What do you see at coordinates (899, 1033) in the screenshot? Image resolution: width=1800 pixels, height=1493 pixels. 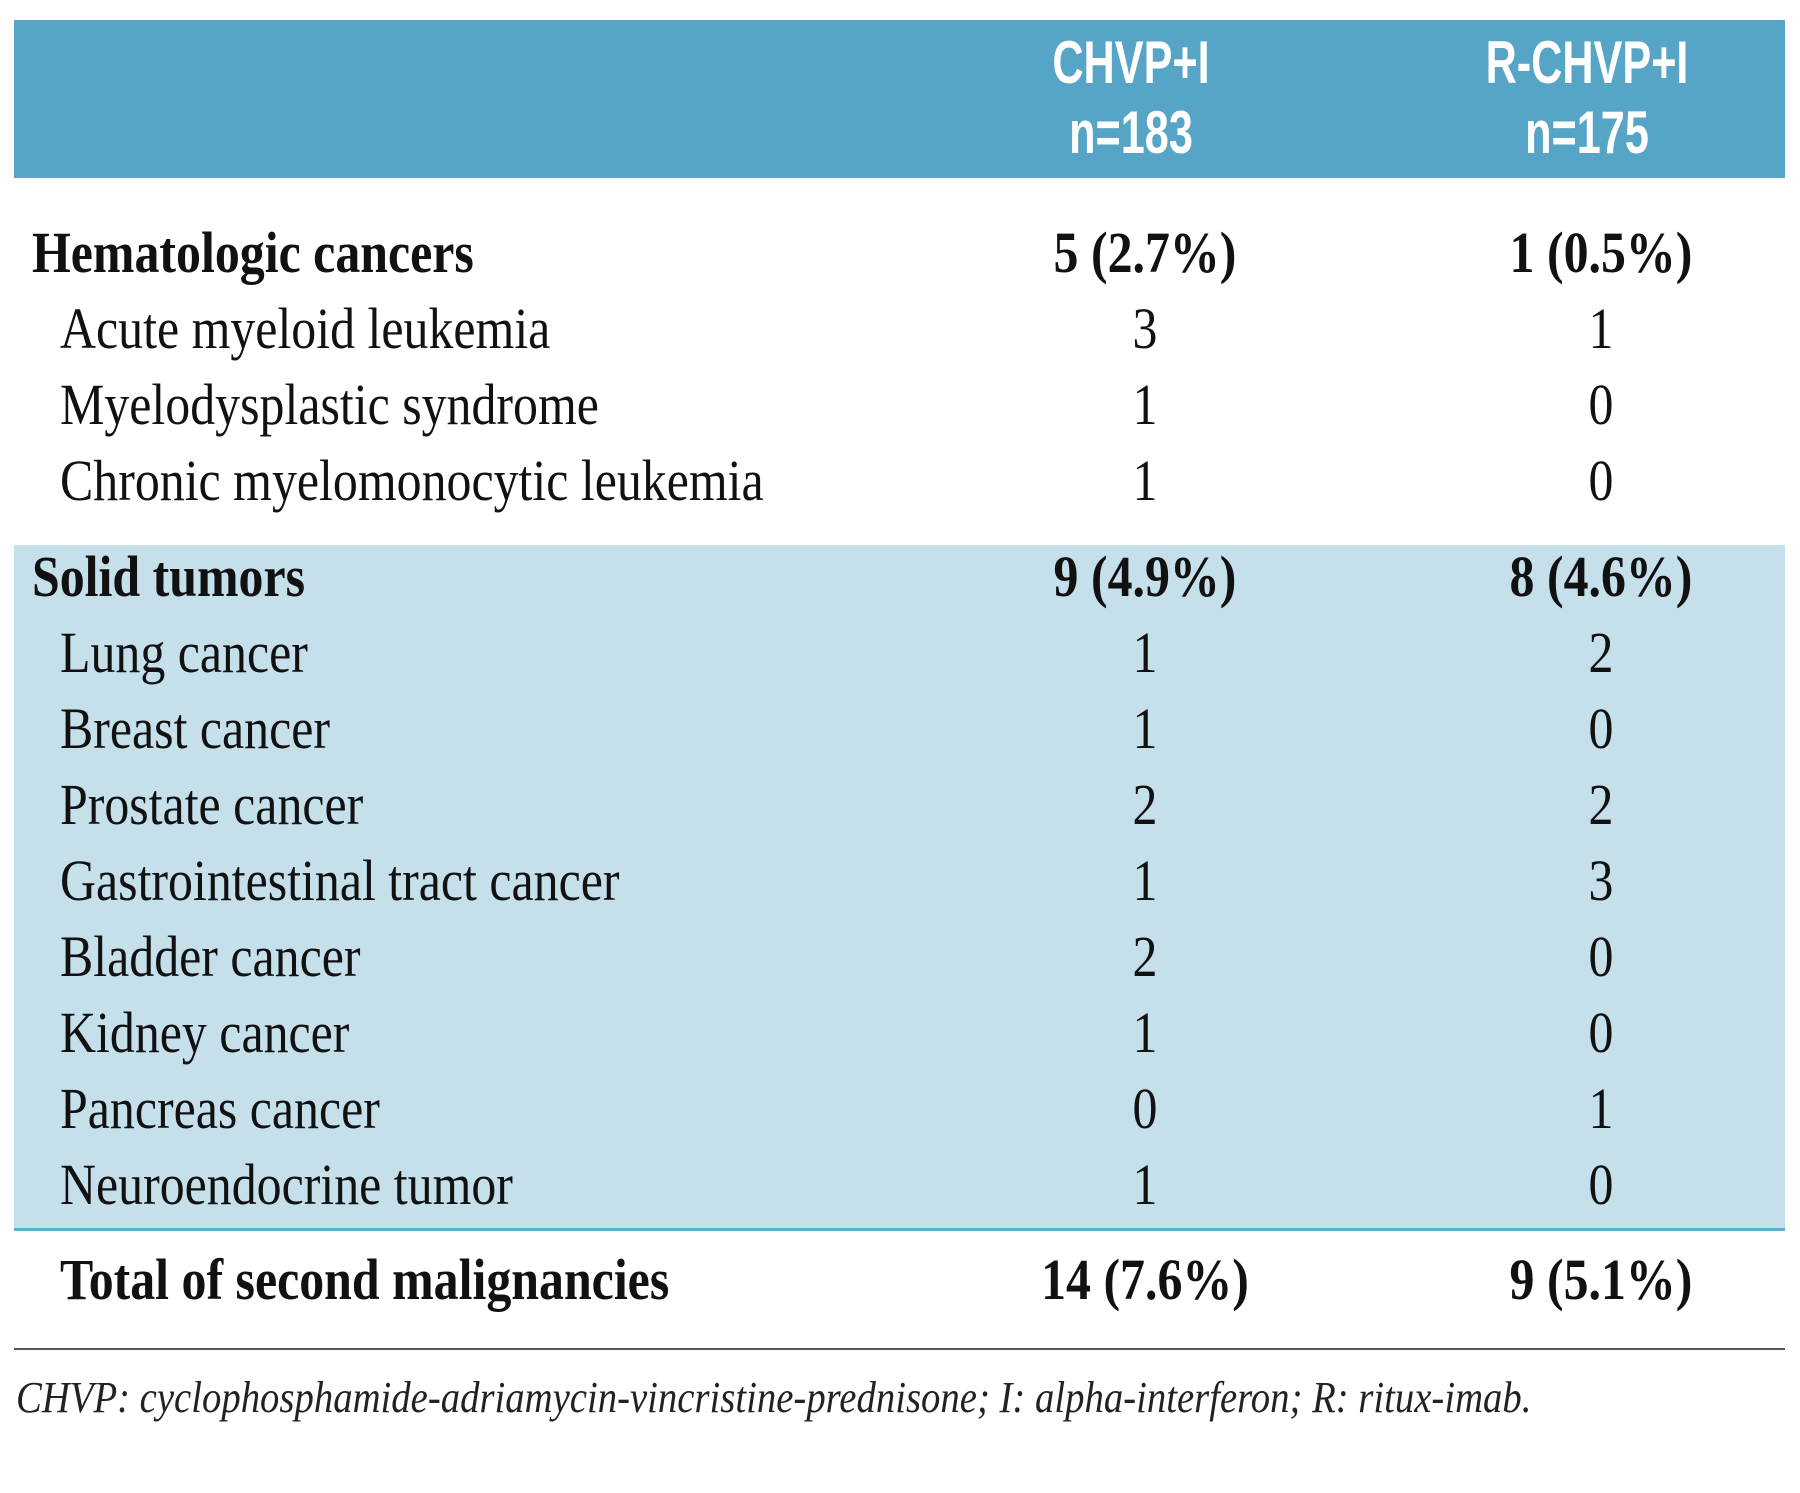 I see `table-row: Kidney cancer 1 0` at bounding box center [899, 1033].